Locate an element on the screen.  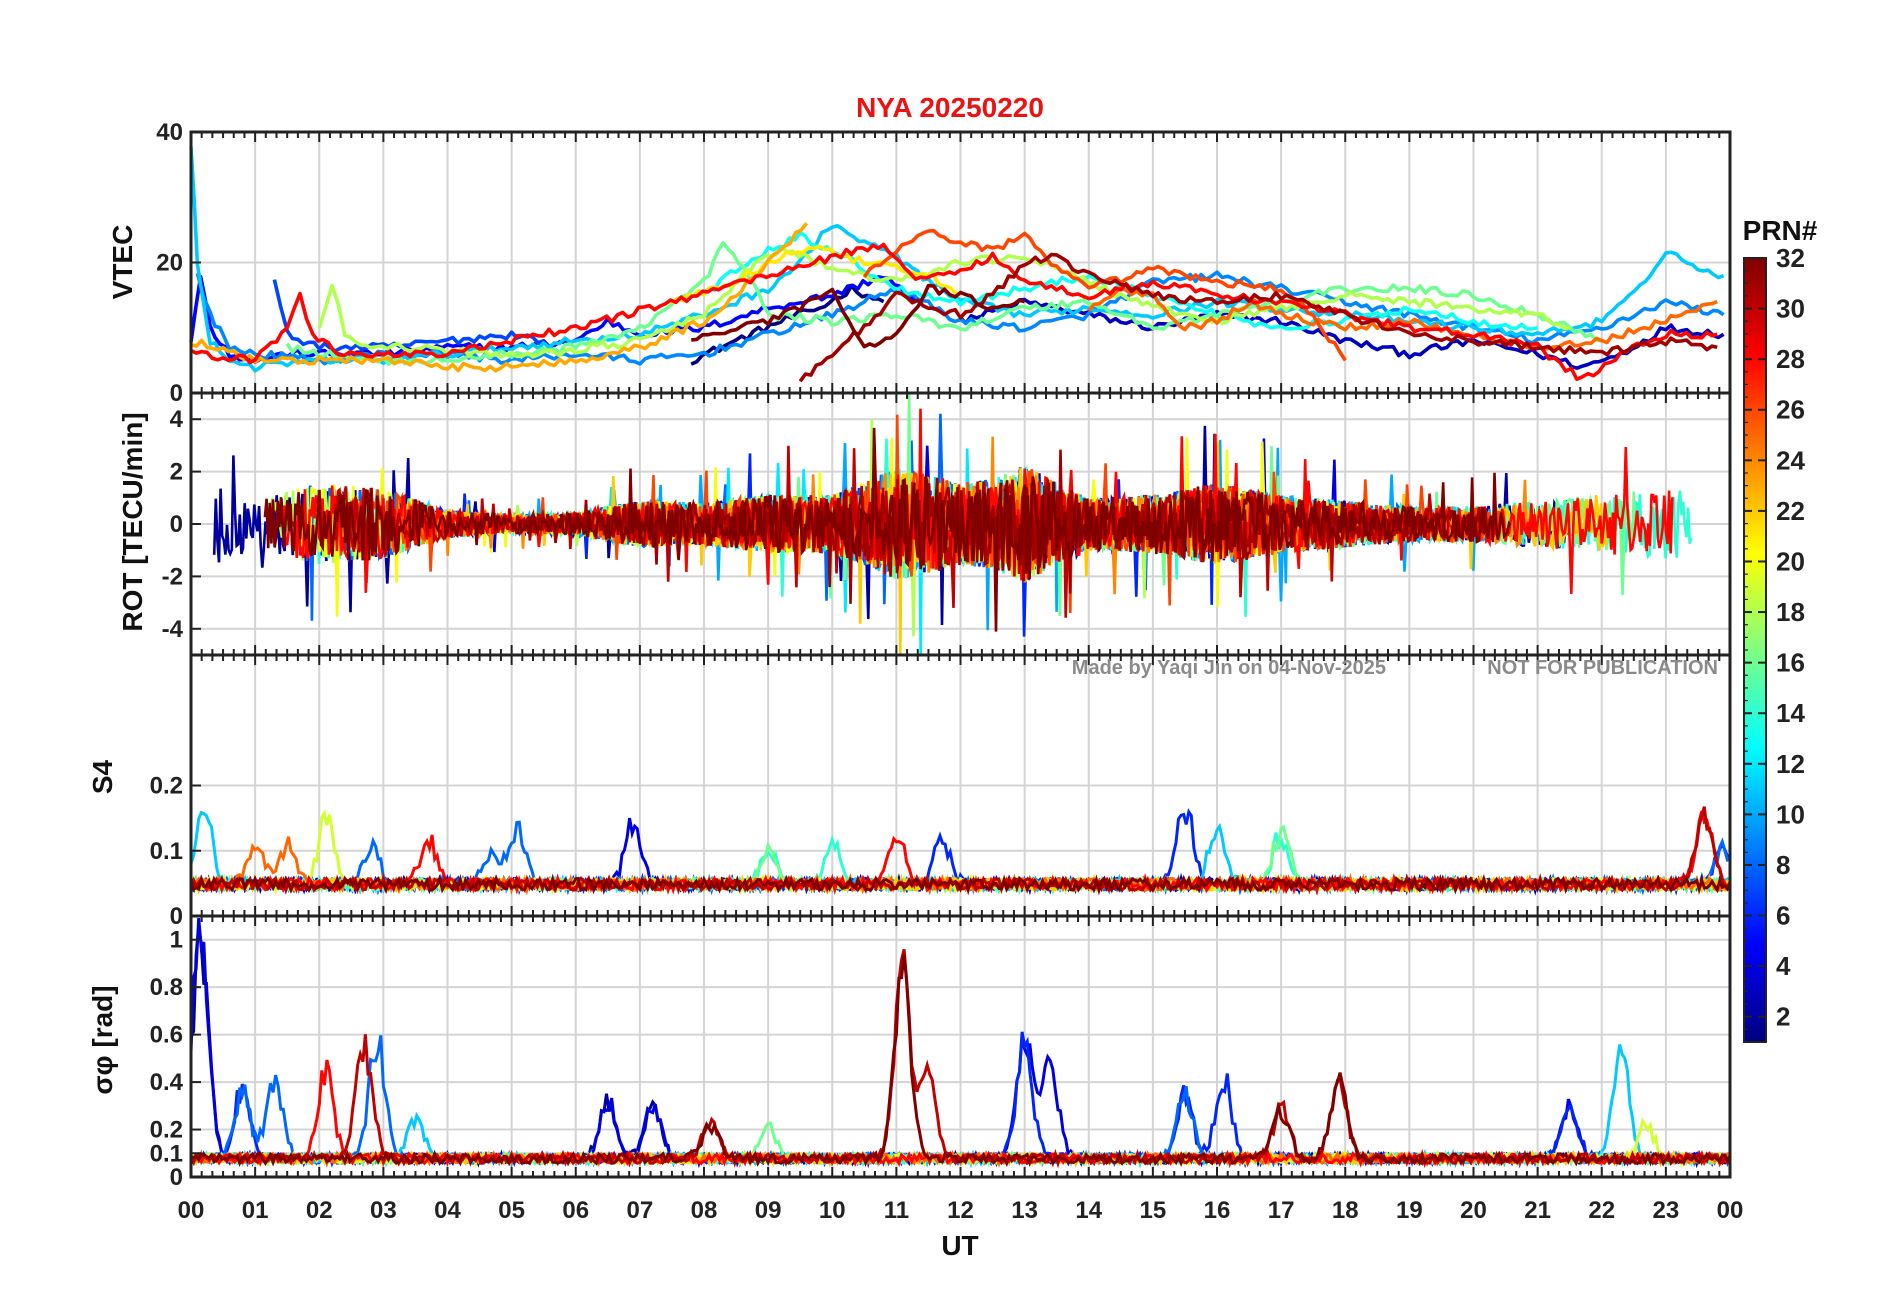
colorbar-tick-label: 6 is located at coordinates (1783, 916).